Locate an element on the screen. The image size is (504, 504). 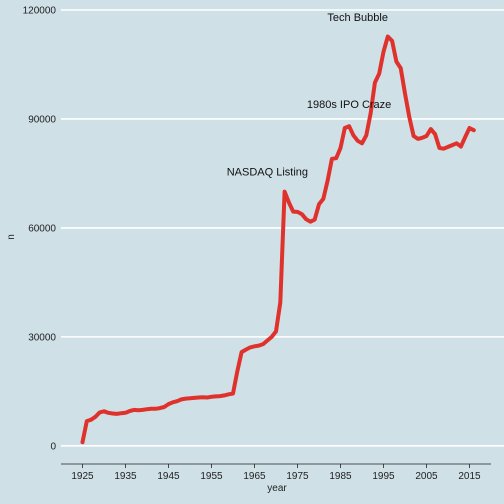
annotations: NASDAQ Listing 1980s IPO Craze Tech Bubble is located at coordinates (309, 95).